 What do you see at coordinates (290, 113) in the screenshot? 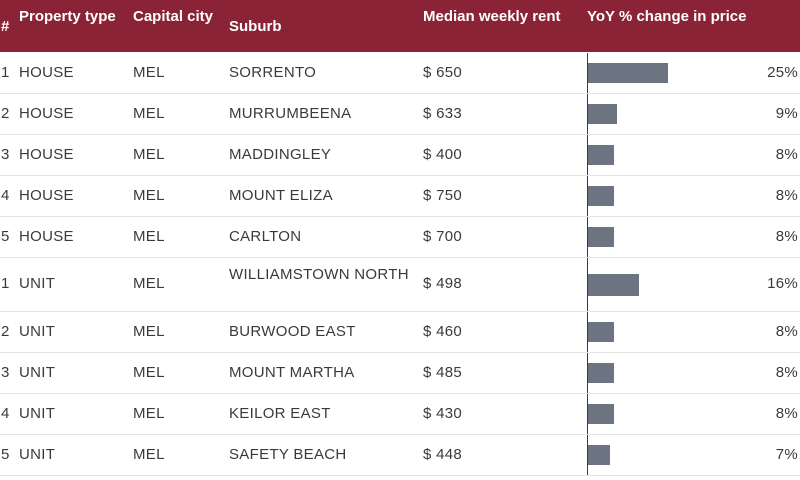
I see `suburb-cell: MURRUMBEENA` at bounding box center [290, 113].